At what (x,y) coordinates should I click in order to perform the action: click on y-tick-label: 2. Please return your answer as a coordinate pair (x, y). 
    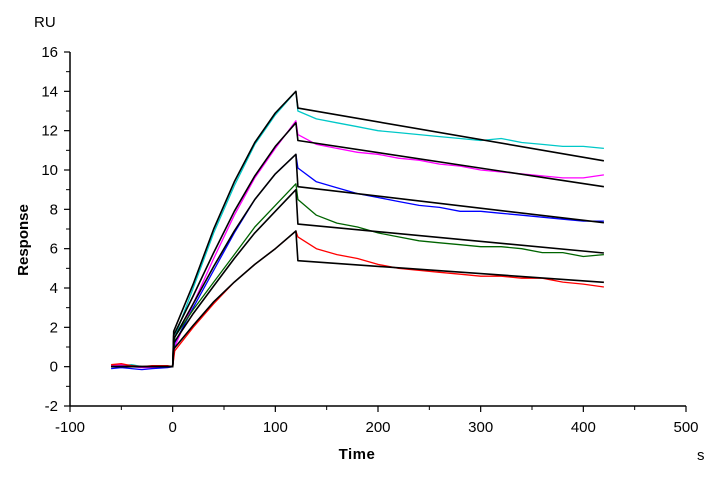
    Looking at the image, I should click on (54, 327).